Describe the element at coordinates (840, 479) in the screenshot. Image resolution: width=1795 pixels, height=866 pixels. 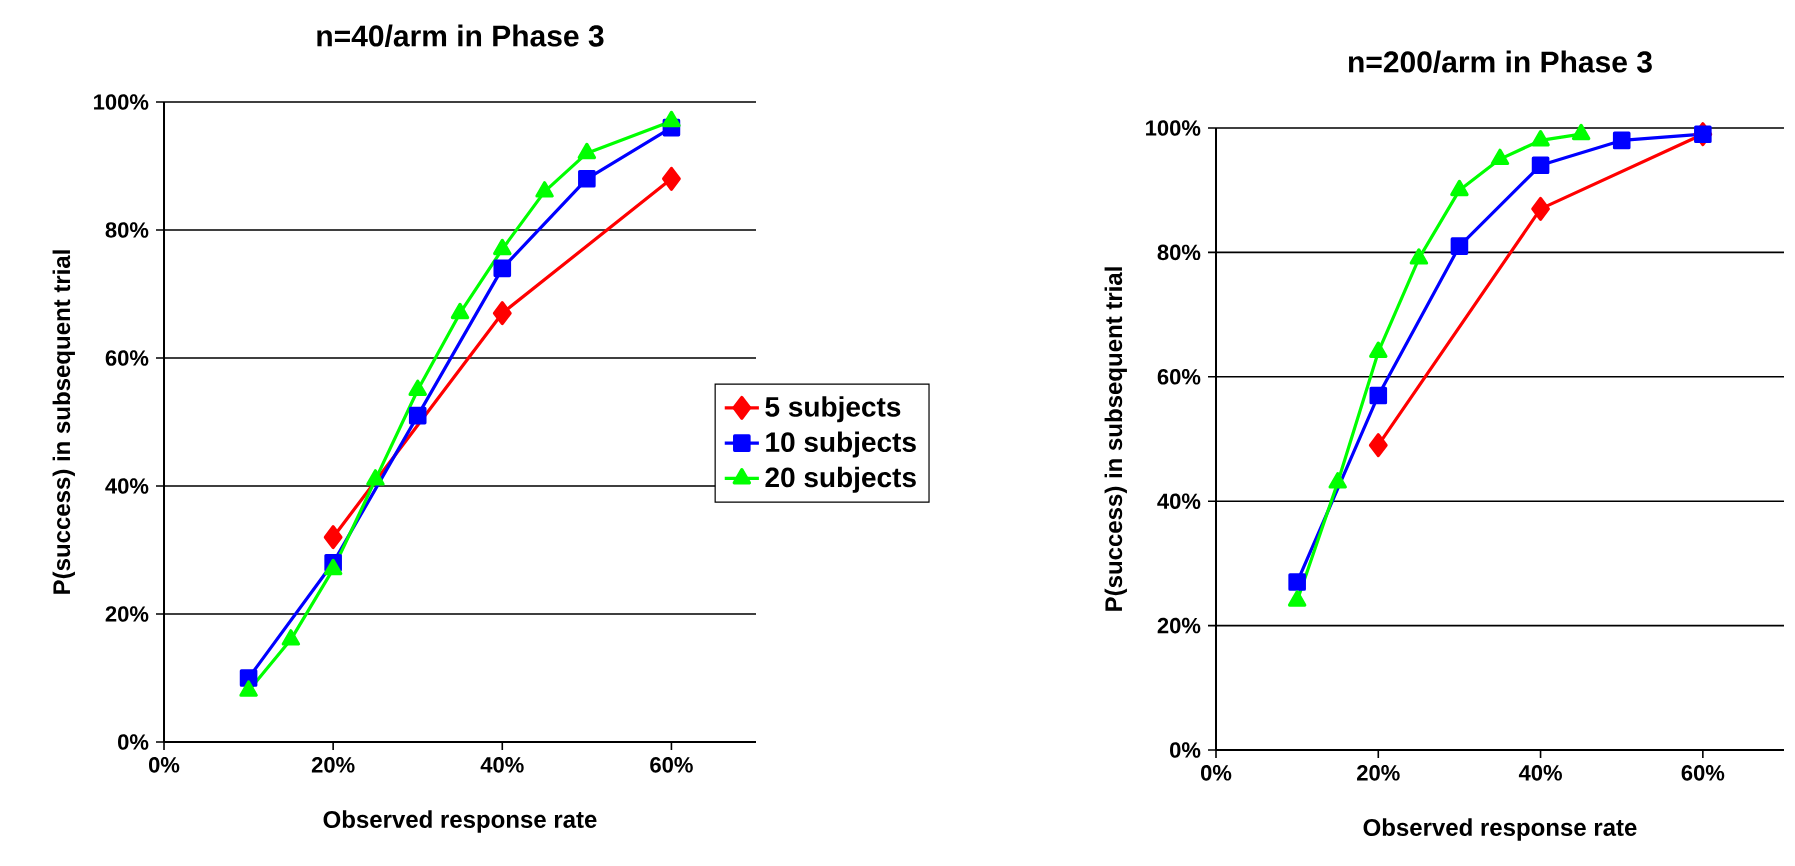
I see `legend-label: 20 subjects` at that location.